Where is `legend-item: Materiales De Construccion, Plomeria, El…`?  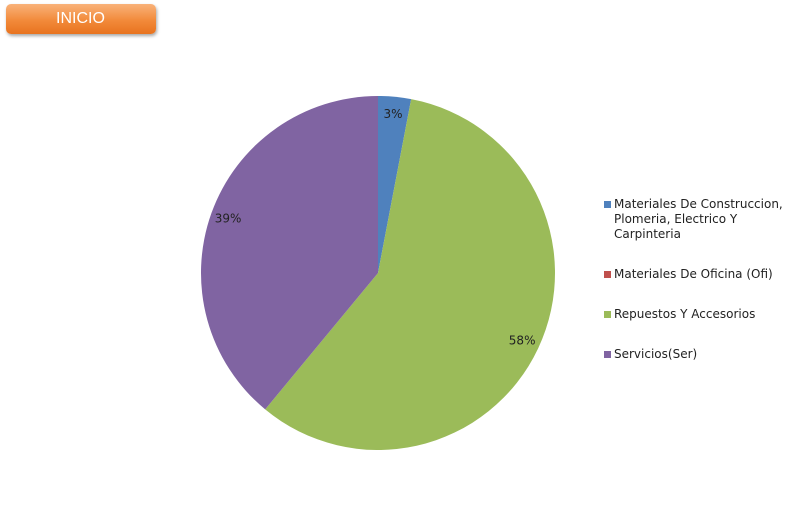
legend-item: Materiales De Construccion, Plomeria, El… is located at coordinates (701, 219).